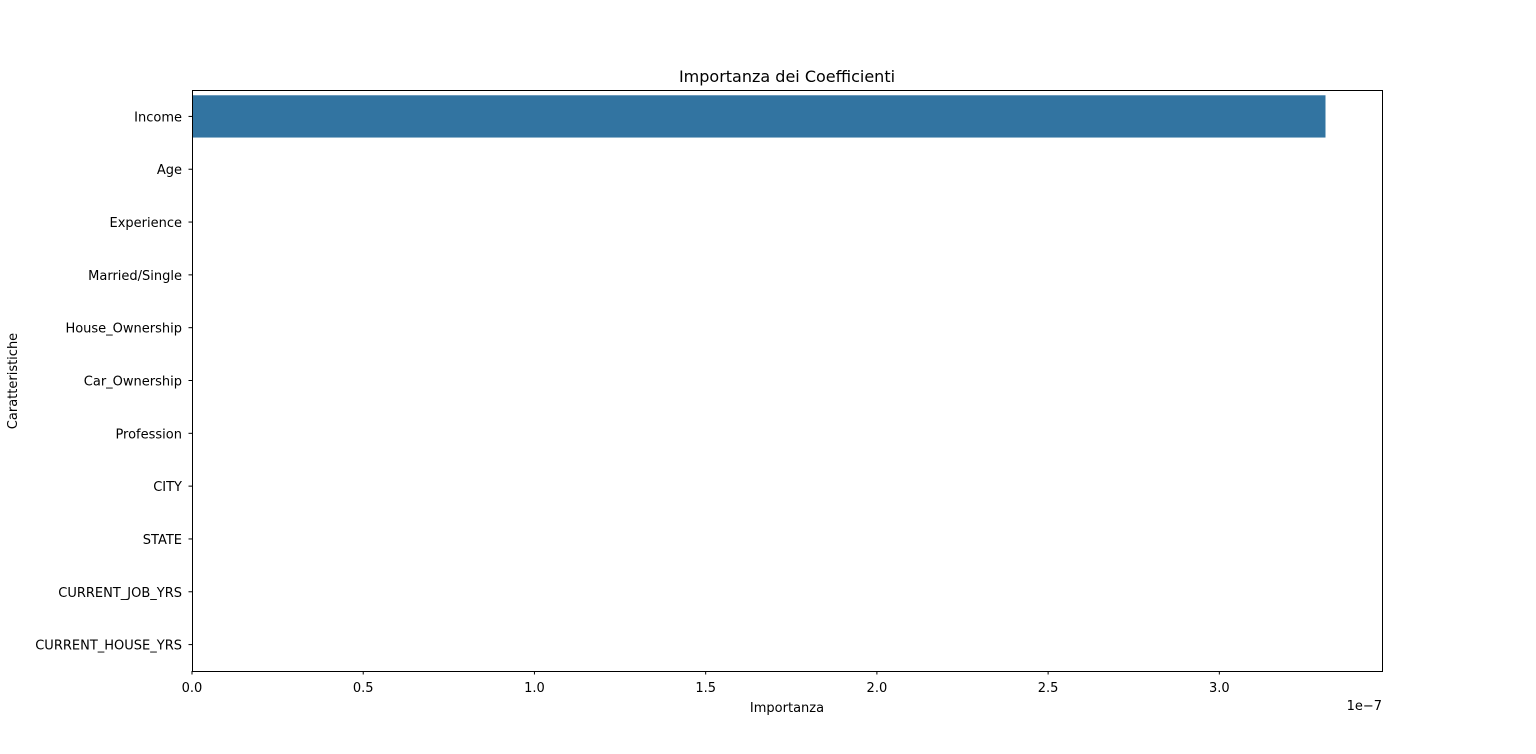  Describe the element at coordinates (363, 688) in the screenshot. I see `x-tick-label: 0.5` at that location.